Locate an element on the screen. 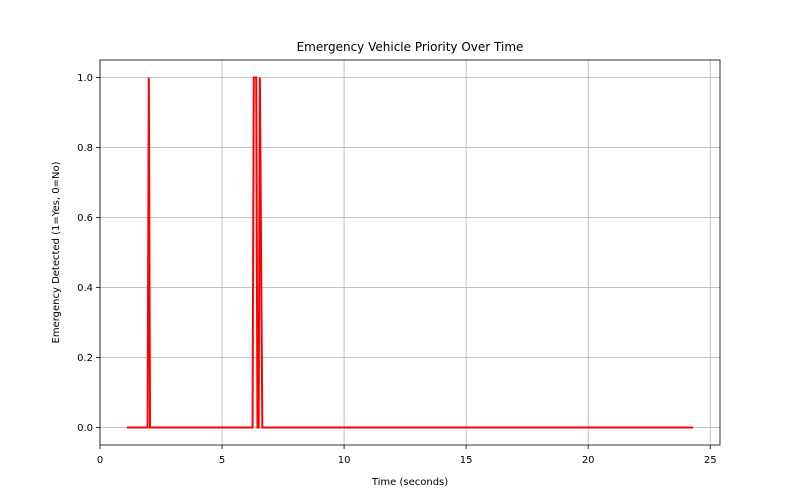 Image resolution: width=800 pixels, height=500 pixels. y-tick-label: 0.6 is located at coordinates (85, 218).